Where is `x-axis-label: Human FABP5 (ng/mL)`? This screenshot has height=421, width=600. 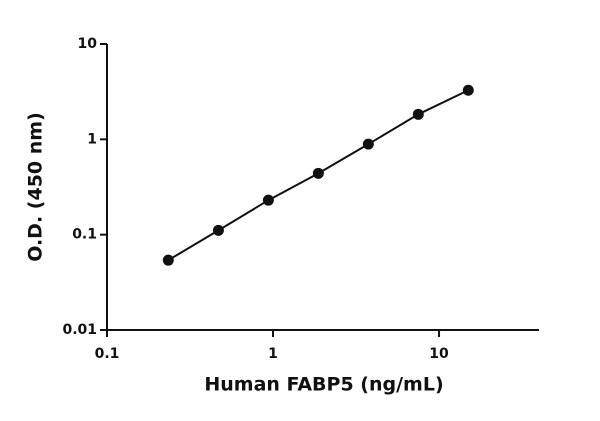 x-axis-label: Human FABP5 (ng/mL) is located at coordinates (323, 385).